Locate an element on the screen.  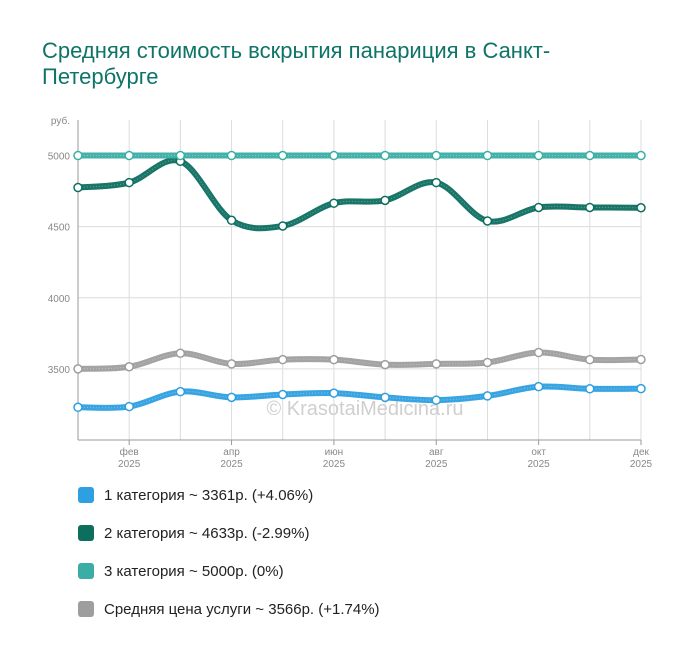
x-tick-label-month: фев is located at coordinates (129, 452).